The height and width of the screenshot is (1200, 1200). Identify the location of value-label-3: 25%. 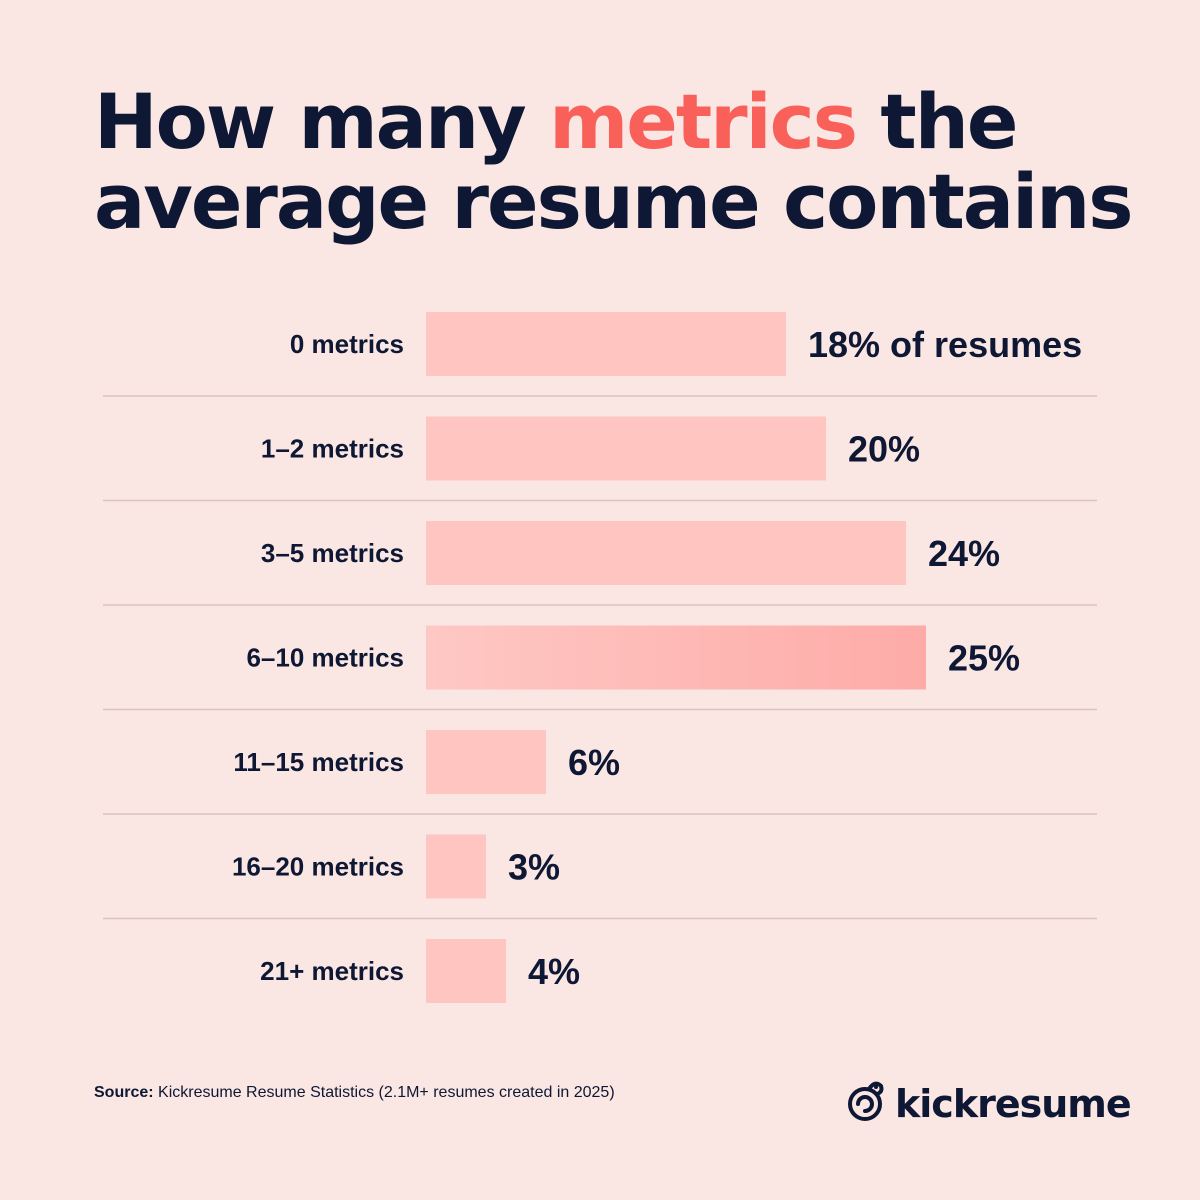
(984, 658).